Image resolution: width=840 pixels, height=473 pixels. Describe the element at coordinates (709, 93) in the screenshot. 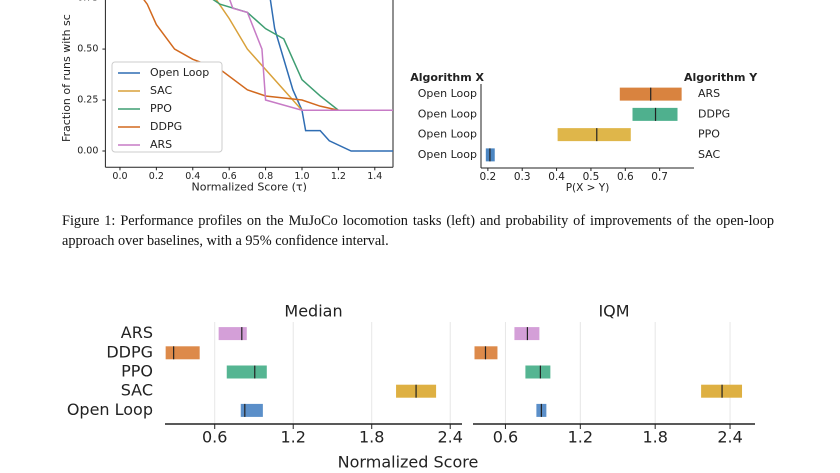

I see `algorithm-y-label: ARS` at that location.